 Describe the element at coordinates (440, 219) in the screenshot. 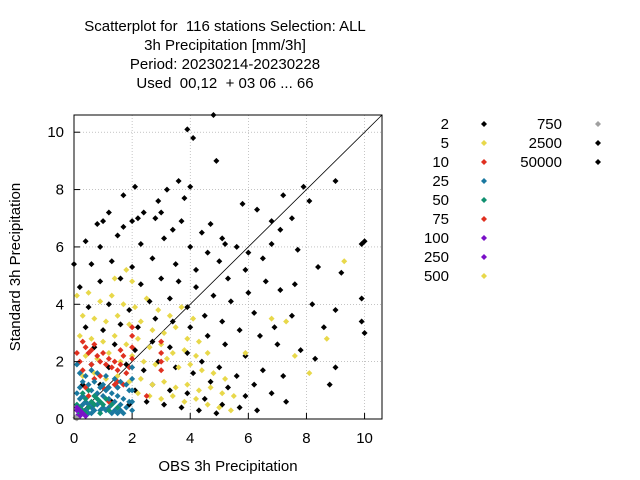

I see `legend-label: 75` at that location.